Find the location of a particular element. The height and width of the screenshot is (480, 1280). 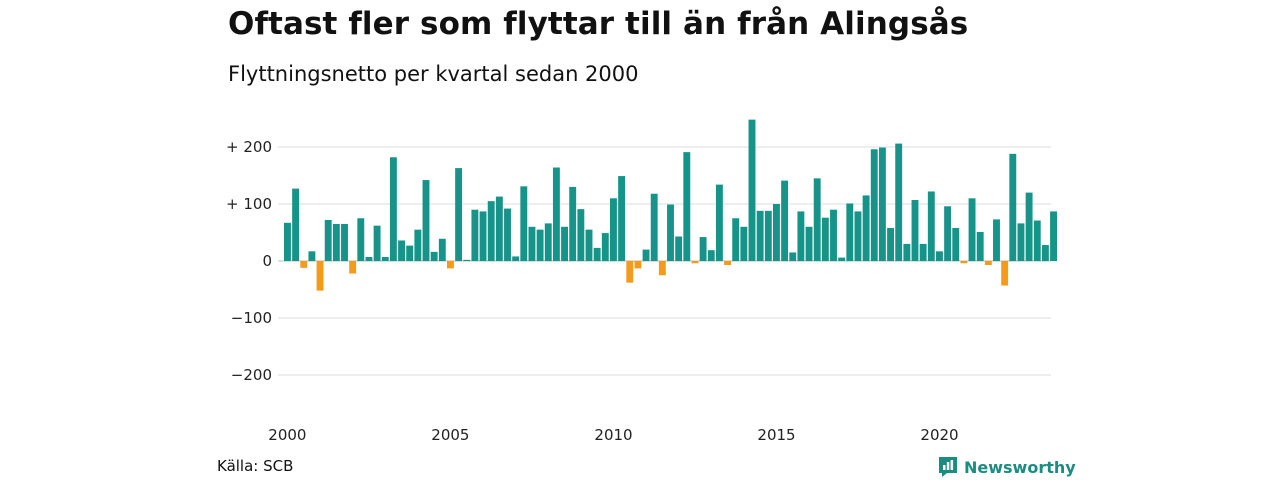

y-tick-label: 0 is located at coordinates (267, 261).